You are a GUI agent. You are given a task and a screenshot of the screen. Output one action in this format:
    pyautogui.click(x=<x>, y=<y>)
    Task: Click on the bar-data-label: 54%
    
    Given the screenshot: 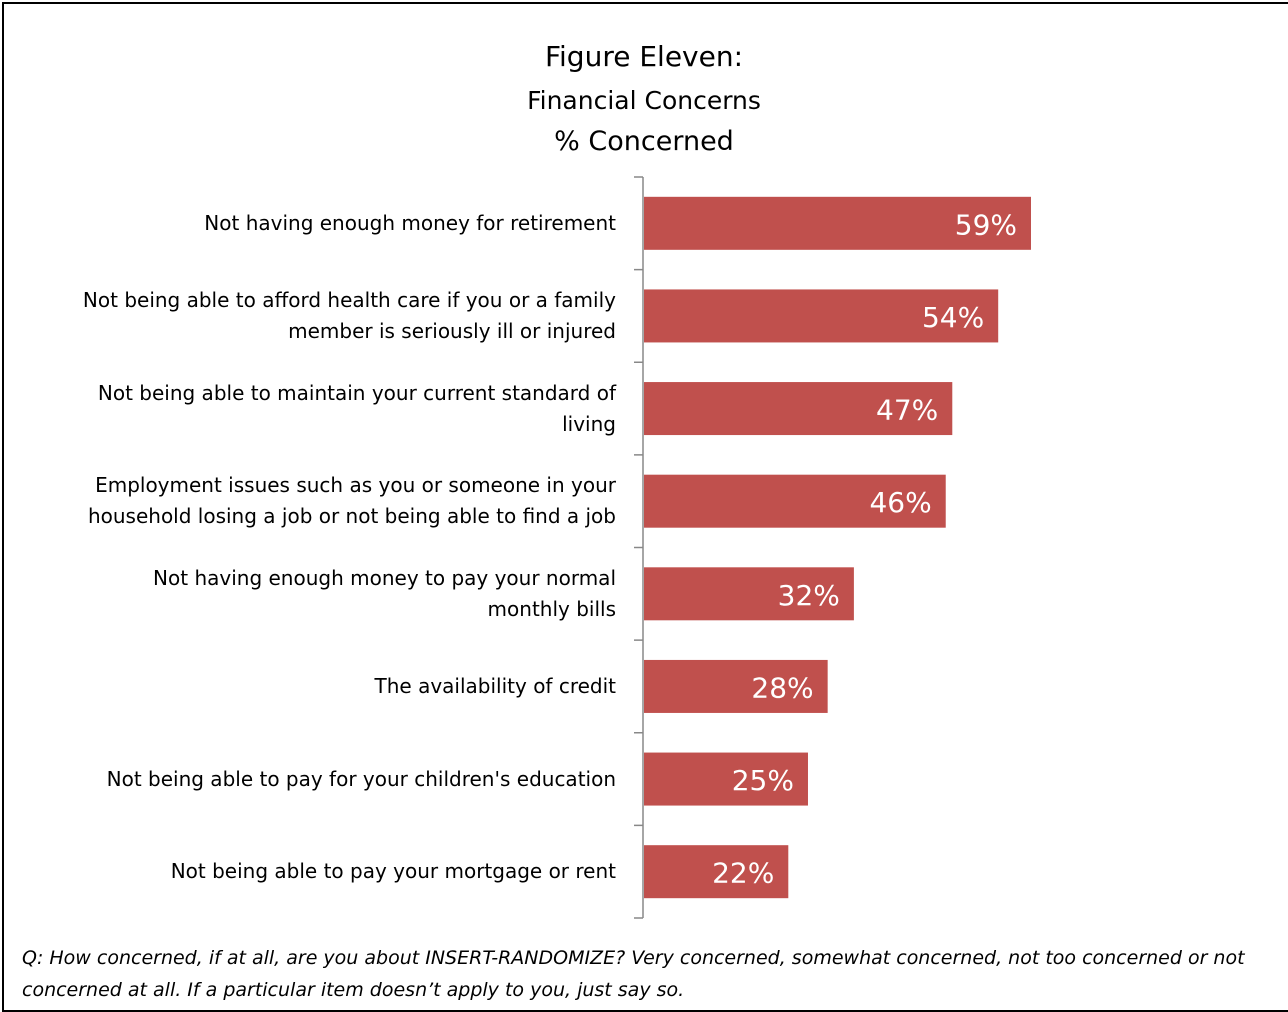 What is the action you would take?
    pyautogui.click(x=953, y=317)
    